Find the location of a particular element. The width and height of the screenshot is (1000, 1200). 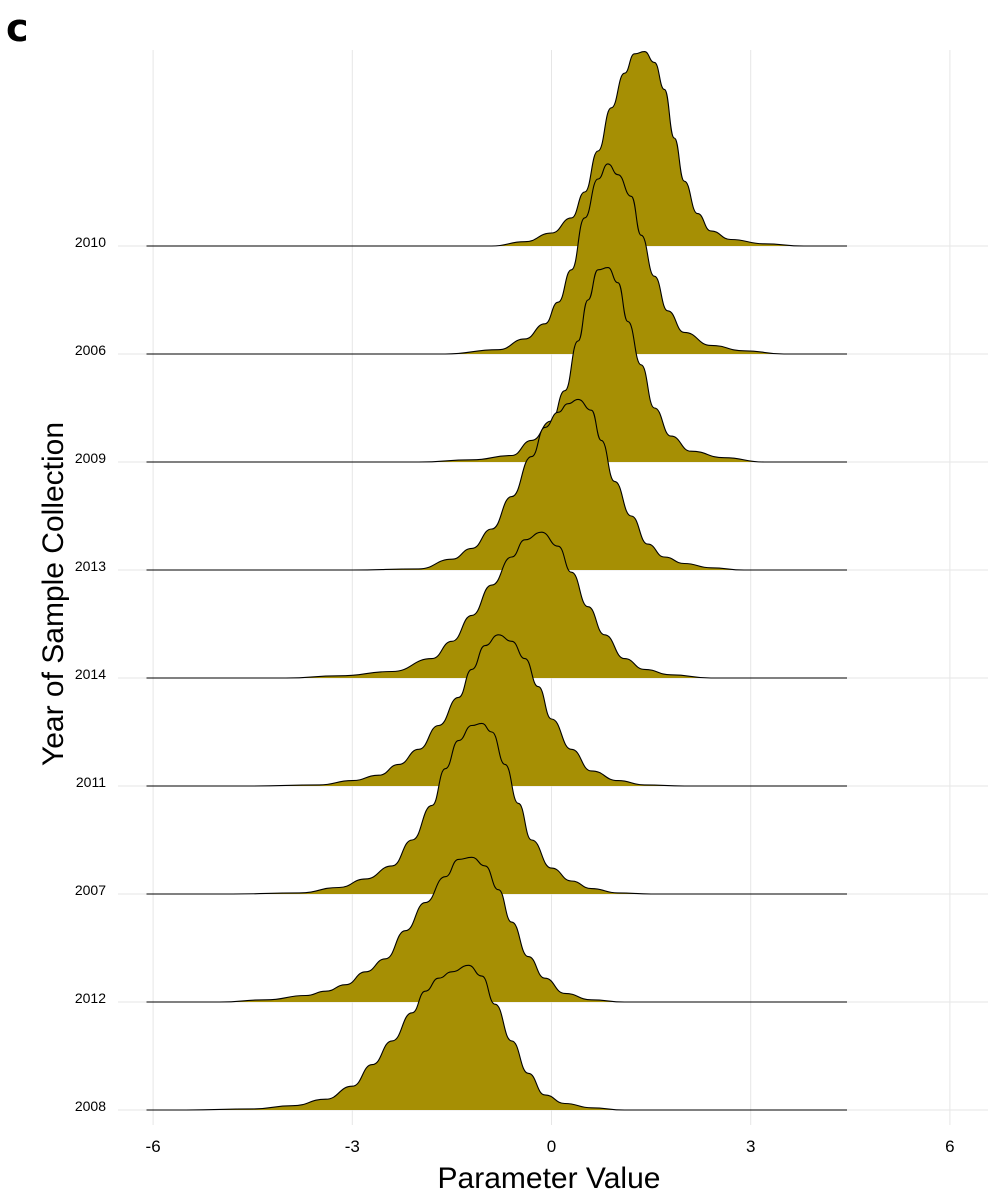

ridge-outline-2013 is located at coordinates (496, 484).